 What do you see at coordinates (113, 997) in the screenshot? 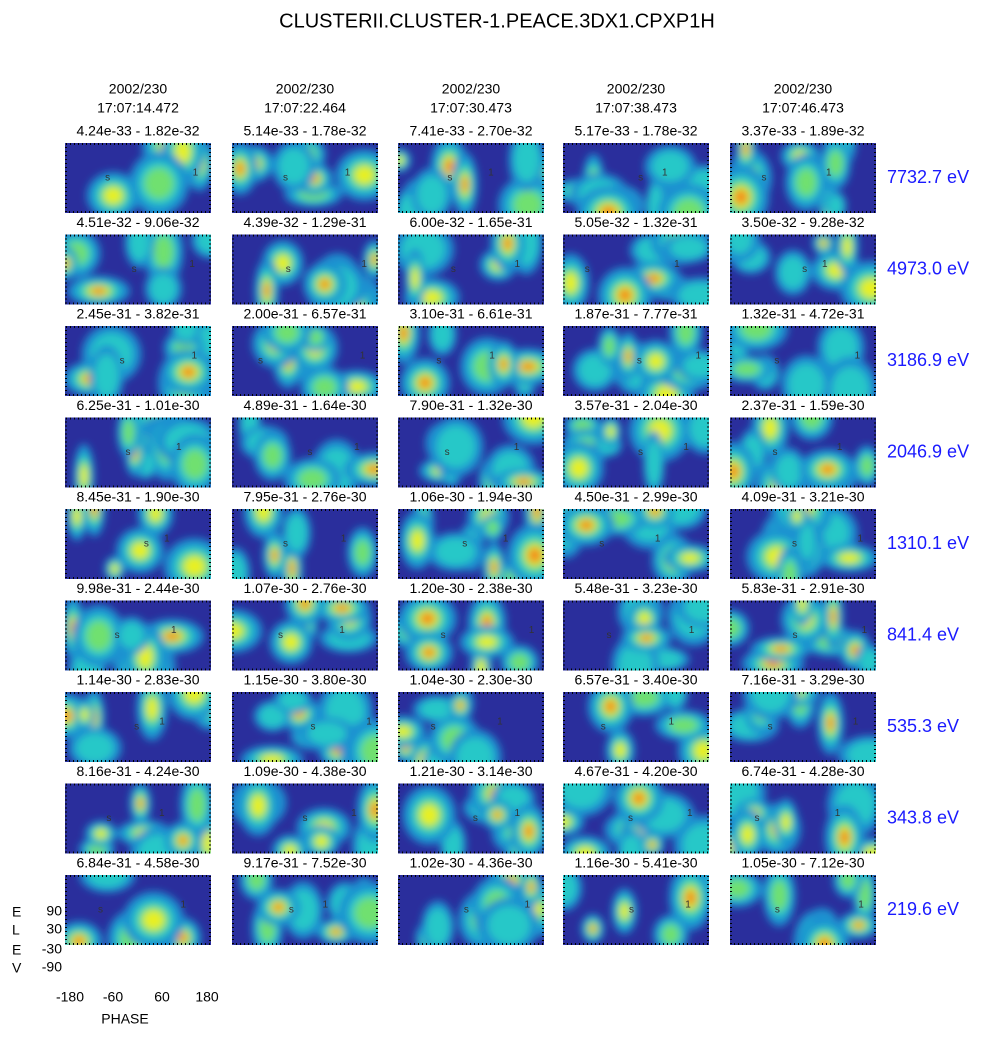
I see `x-tick-label: -60` at bounding box center [113, 997].